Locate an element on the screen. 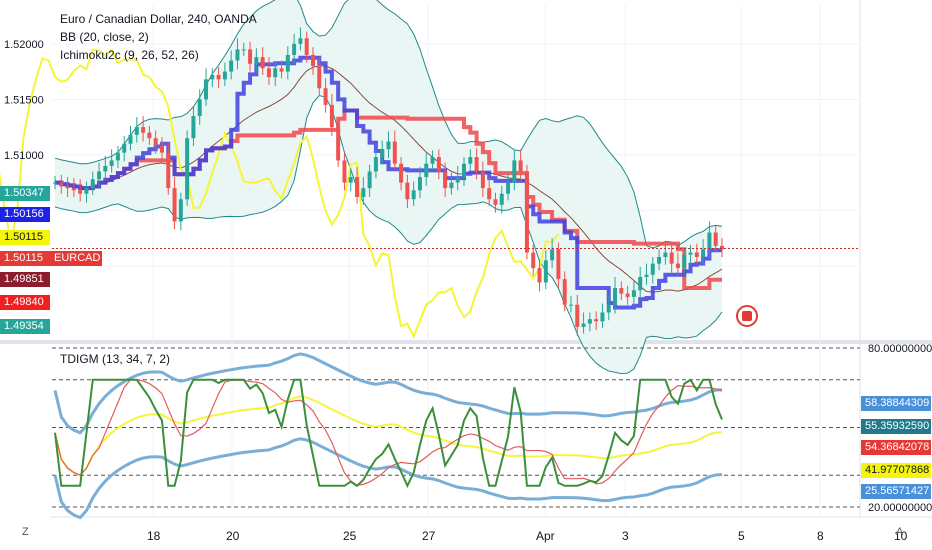 The width and height of the screenshot is (932, 550). price-axis-label: 1.52000 is located at coordinates (24, 45).